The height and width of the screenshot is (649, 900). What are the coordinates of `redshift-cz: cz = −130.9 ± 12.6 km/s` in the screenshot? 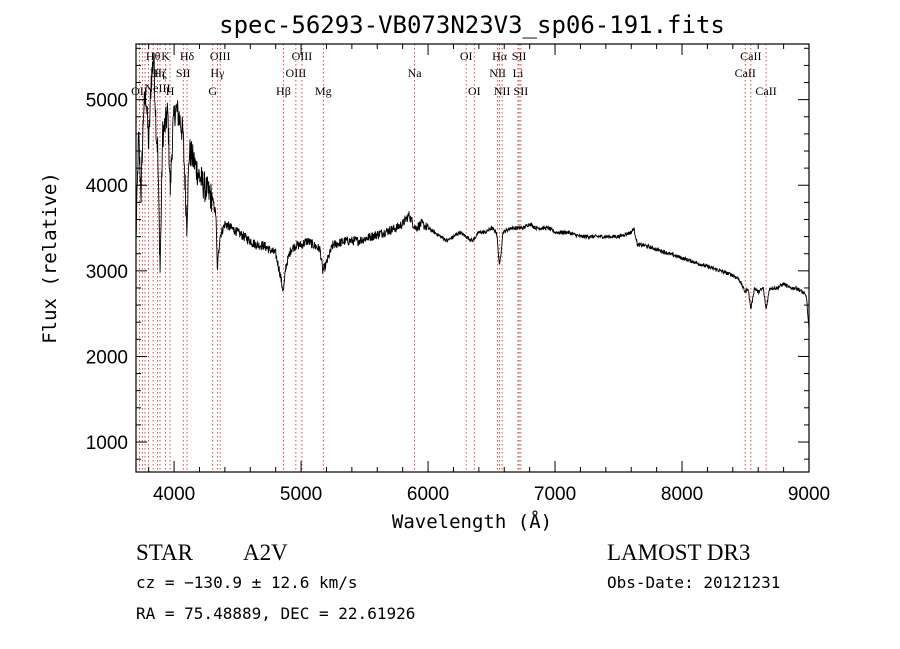 It's located at (247, 582).